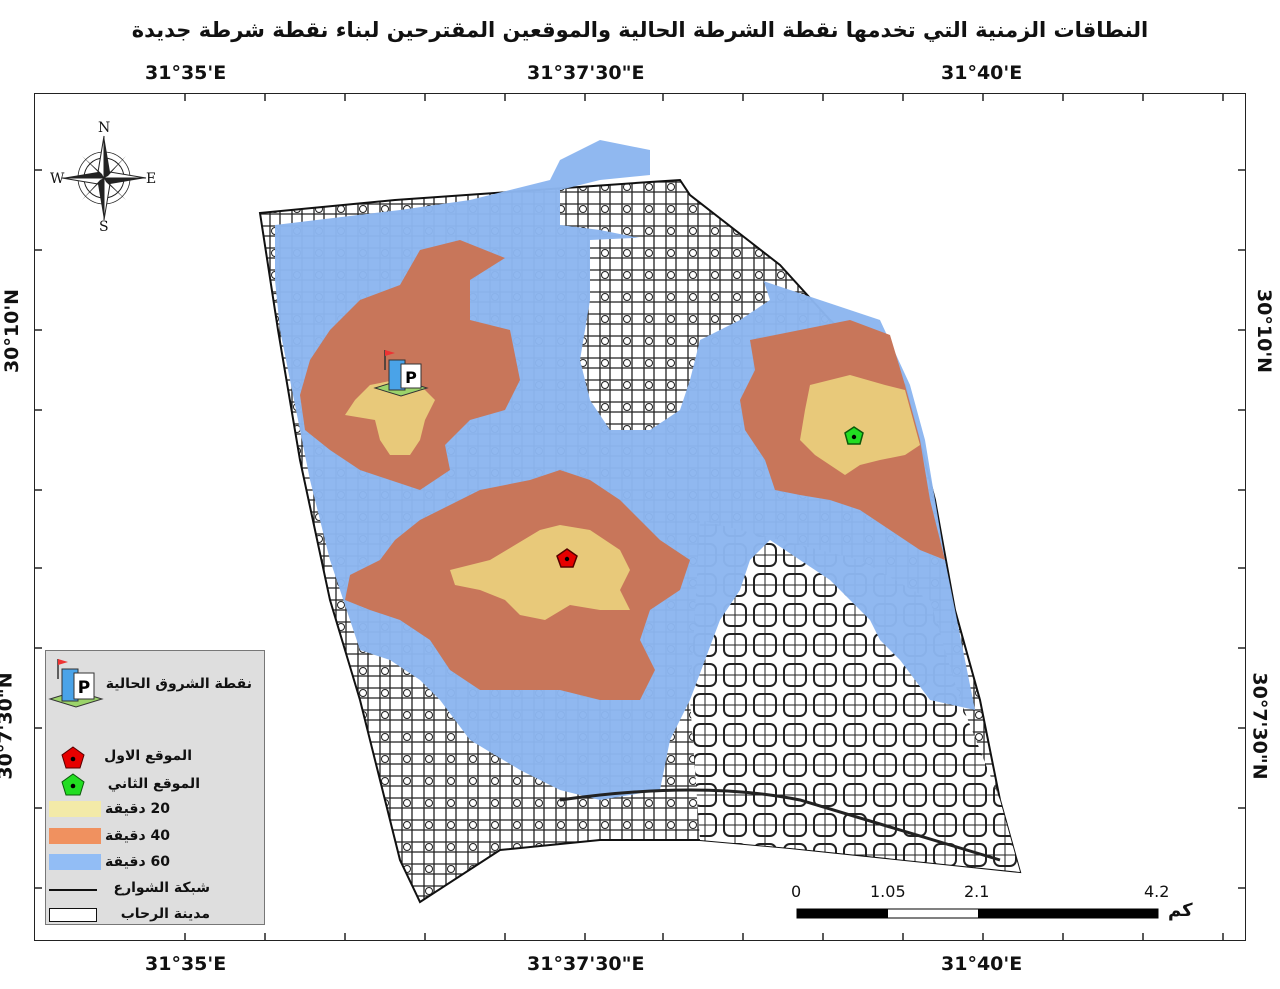  Describe the element at coordinates (186, 964) in the screenshot. I see `bottom-lon-label-1: 31°35'E` at that location.